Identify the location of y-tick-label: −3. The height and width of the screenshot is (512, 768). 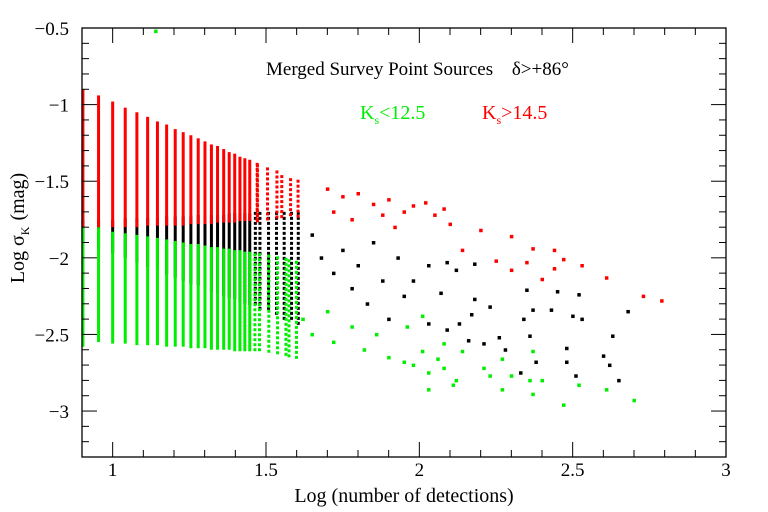
(59, 412).